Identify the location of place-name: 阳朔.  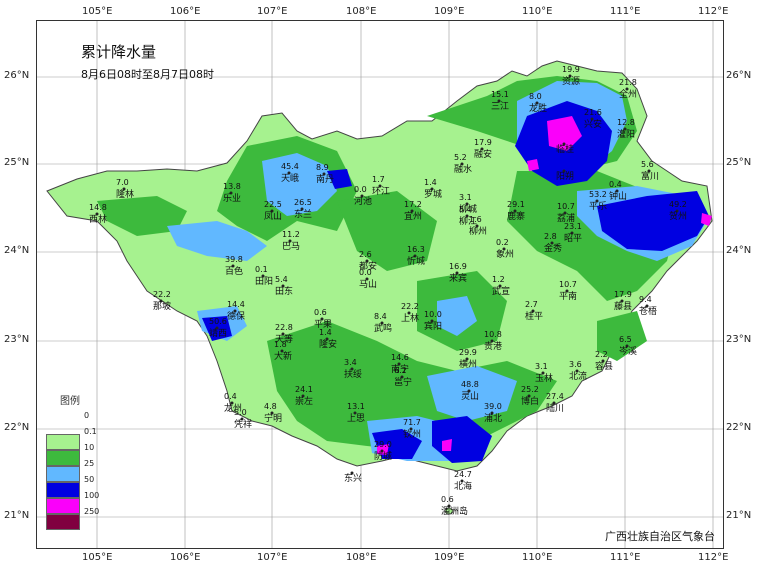
(565, 177).